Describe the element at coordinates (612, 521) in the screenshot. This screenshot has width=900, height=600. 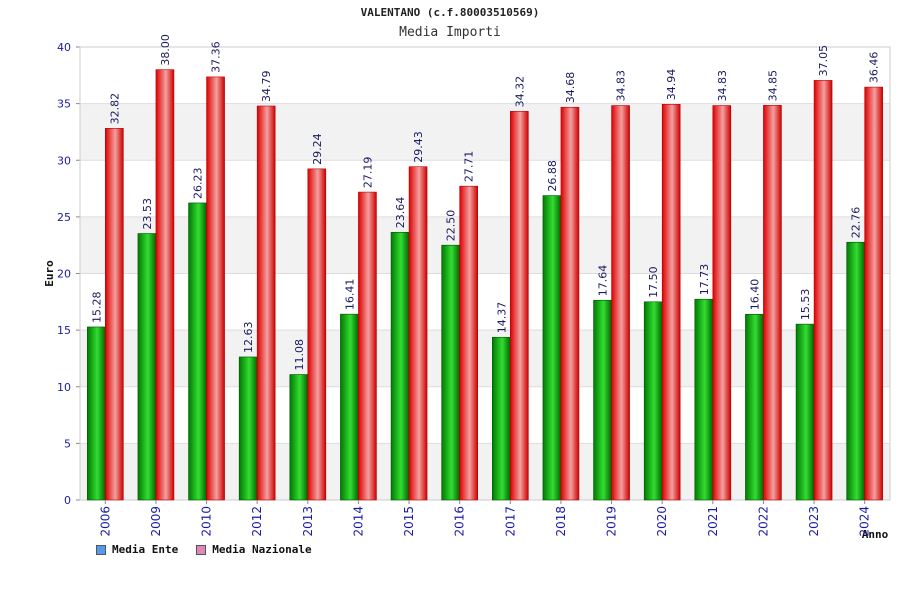
I see `x-tick-label: 2019` at that location.